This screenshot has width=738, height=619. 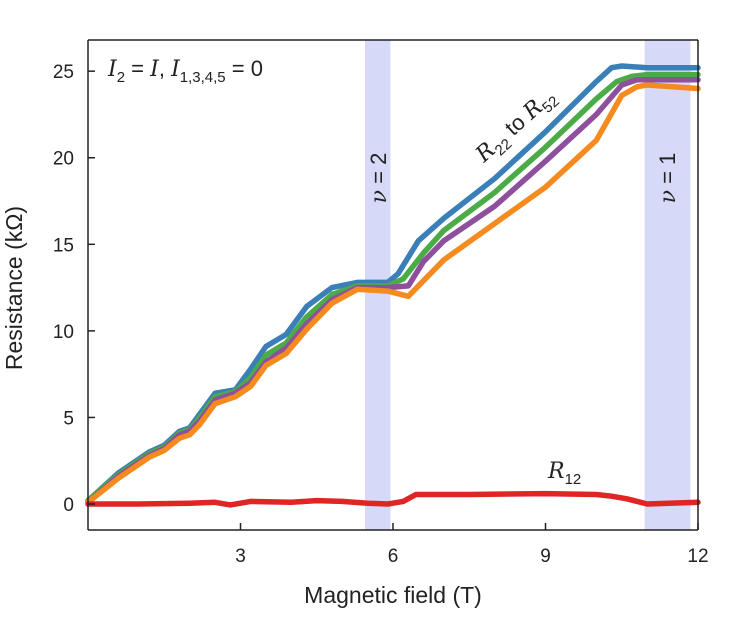 What do you see at coordinates (393, 556) in the screenshot?
I see `x-tick-label-6: 6` at bounding box center [393, 556].